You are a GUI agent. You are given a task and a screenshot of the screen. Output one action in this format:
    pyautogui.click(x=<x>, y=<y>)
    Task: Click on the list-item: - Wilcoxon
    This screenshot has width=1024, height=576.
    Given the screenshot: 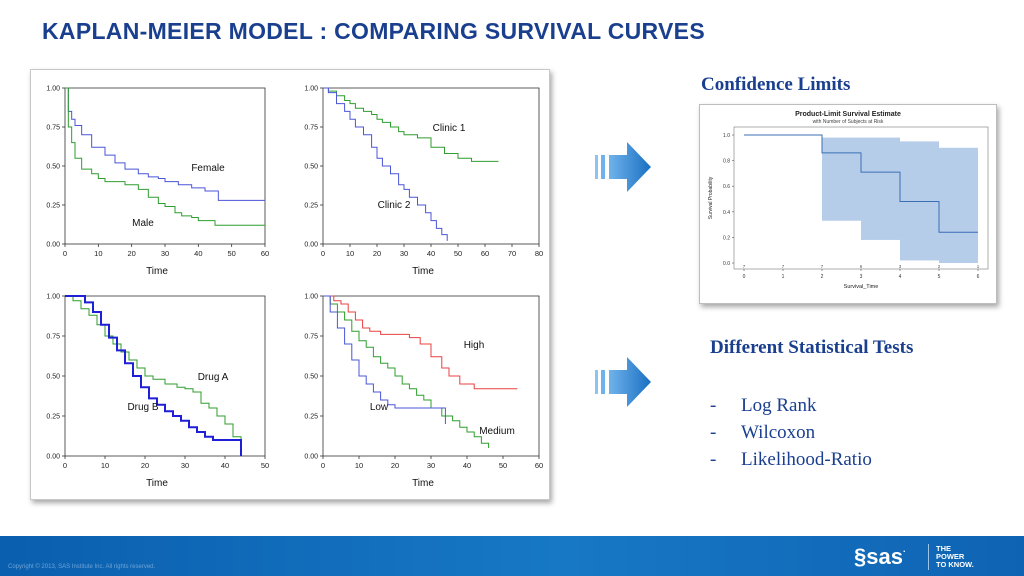 What is the action you would take?
    pyautogui.click(x=763, y=432)
    